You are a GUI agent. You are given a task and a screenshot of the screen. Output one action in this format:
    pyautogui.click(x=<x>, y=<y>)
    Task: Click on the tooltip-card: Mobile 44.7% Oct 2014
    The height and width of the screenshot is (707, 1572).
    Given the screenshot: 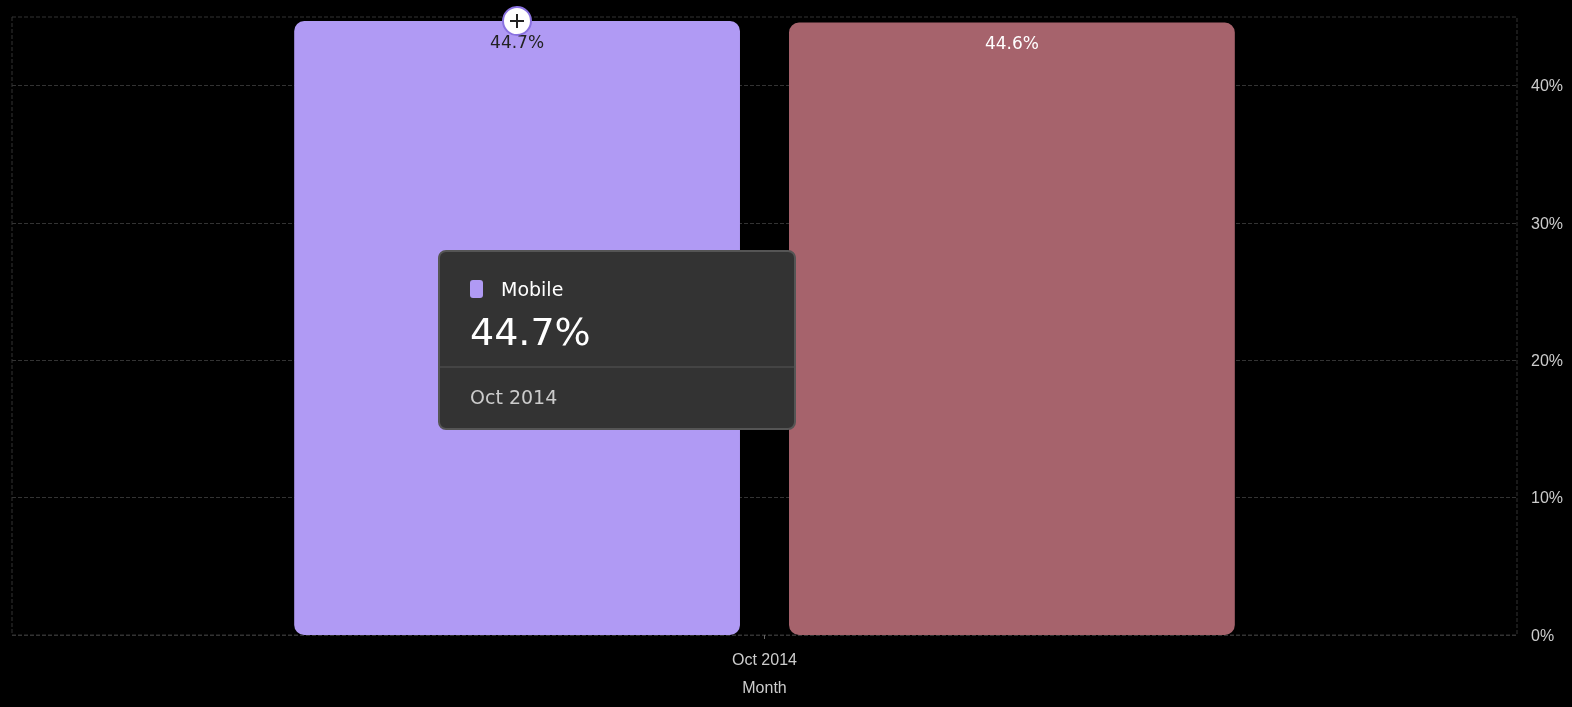 What is the action you would take?
    pyautogui.click(x=617, y=340)
    